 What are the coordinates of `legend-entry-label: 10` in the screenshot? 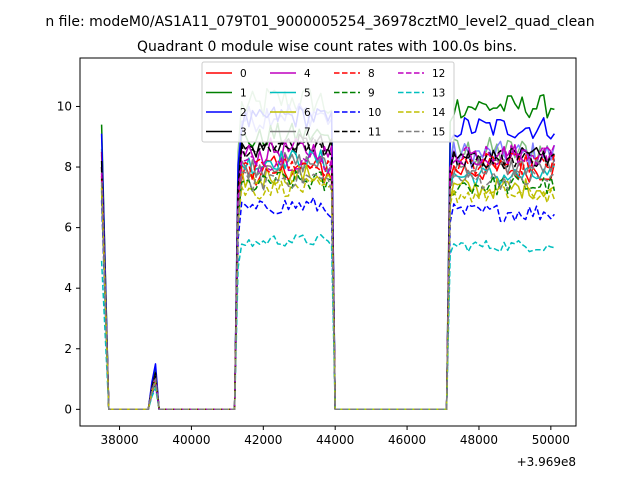 It's located at (374, 113).